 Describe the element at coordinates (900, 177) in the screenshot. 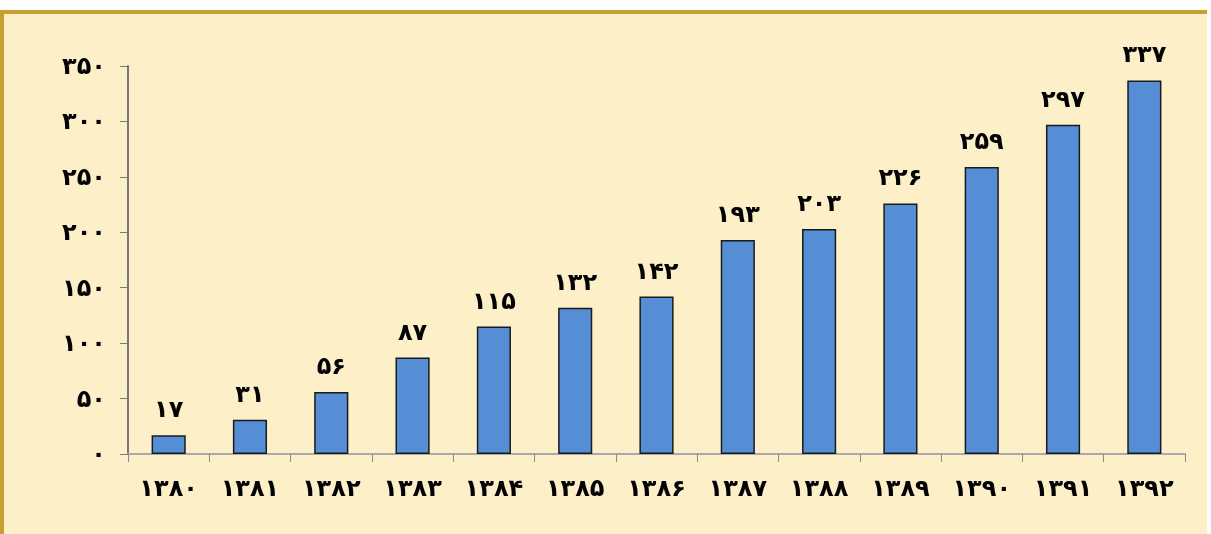

I see `data-label: ۲۲۶` at that location.